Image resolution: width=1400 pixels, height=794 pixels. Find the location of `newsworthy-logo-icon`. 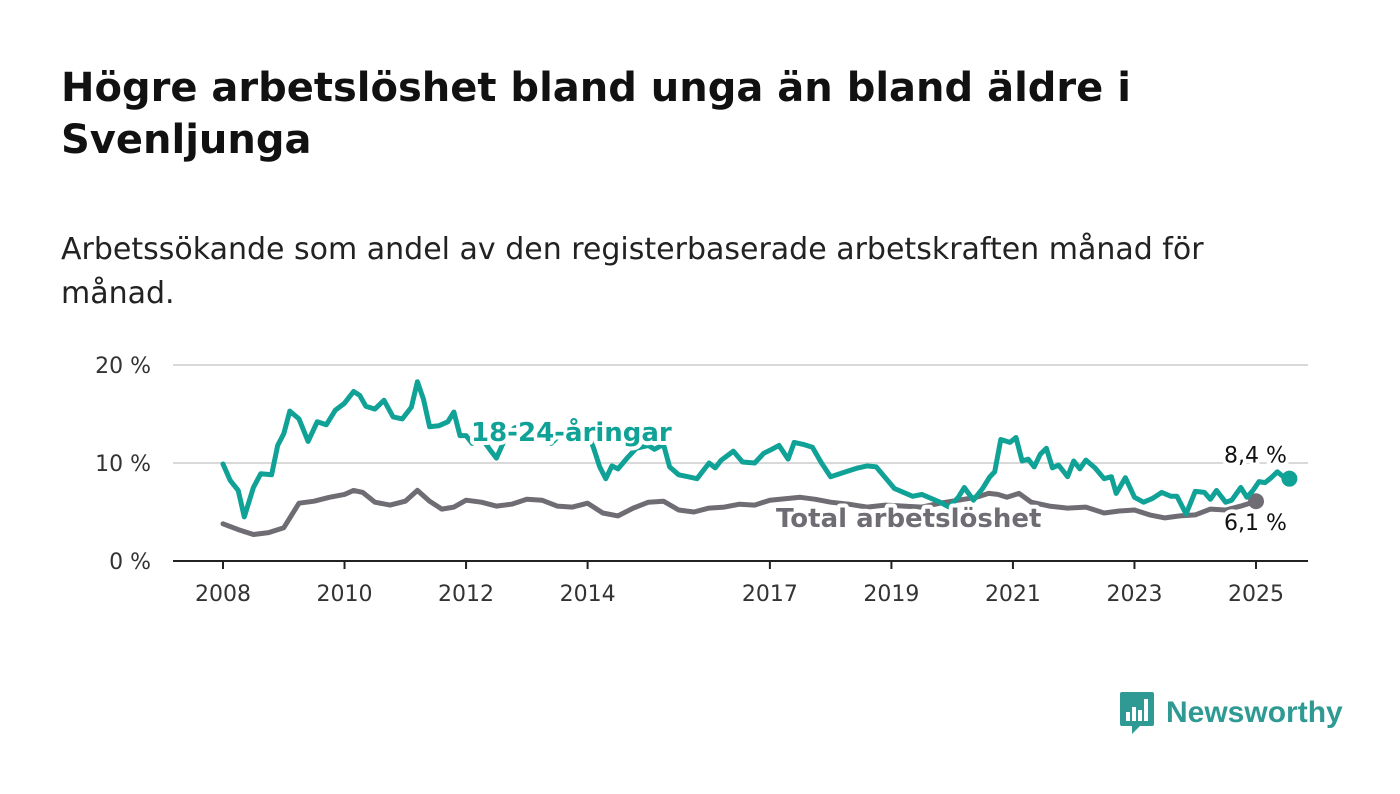

newsworthy-logo-icon is located at coordinates (1137, 713).